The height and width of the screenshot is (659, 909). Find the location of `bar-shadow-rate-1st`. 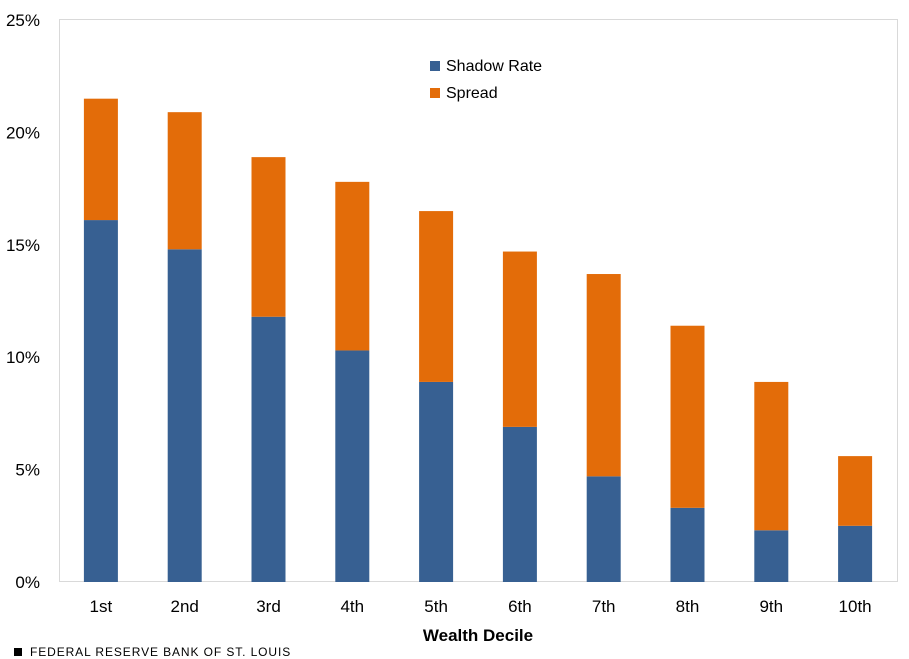

bar-shadow-rate-1st is located at coordinates (100, 401).